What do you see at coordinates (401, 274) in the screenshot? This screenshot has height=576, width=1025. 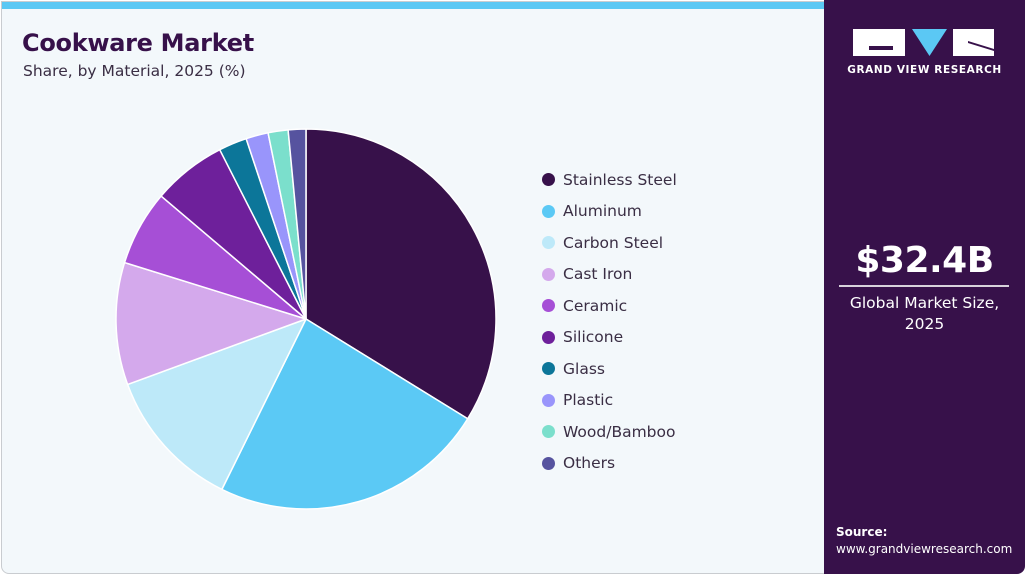 I see `pie-slice-stainless-steel` at bounding box center [401, 274].